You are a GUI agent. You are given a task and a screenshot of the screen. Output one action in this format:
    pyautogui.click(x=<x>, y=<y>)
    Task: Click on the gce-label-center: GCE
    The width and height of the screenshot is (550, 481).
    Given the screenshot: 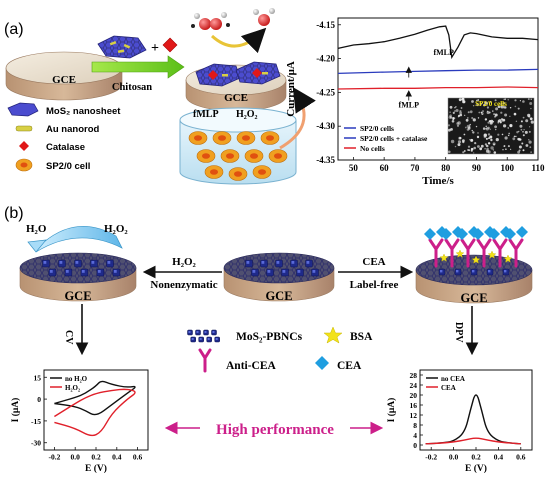 What is the action you would take?
    pyautogui.click(x=278, y=296)
    